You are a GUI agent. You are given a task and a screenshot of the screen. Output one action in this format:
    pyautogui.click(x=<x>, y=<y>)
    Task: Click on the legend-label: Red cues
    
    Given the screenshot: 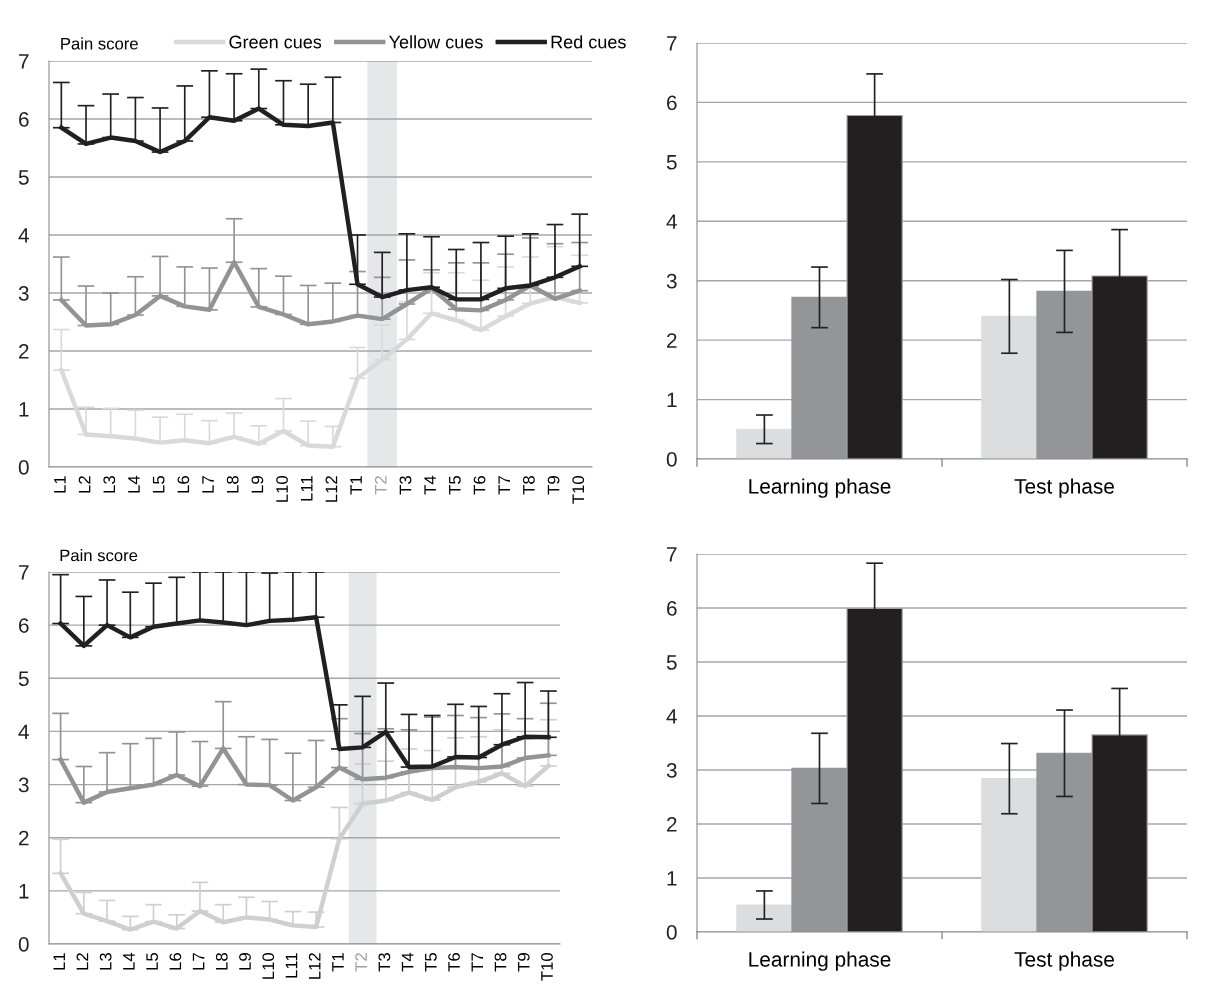 What is the action you would take?
    pyautogui.click(x=588, y=42)
    